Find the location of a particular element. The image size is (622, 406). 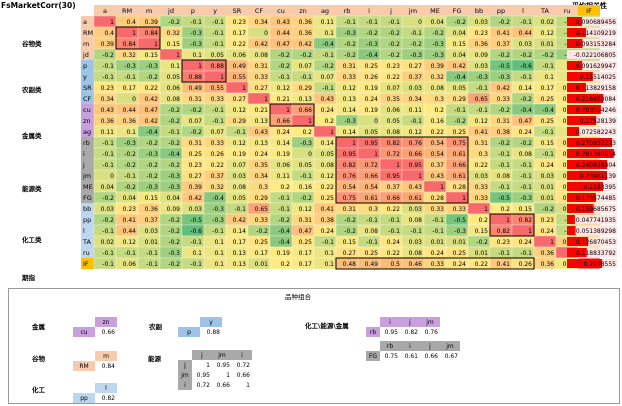

heatmap-value: 0.25 is located at coordinates (306, 242).